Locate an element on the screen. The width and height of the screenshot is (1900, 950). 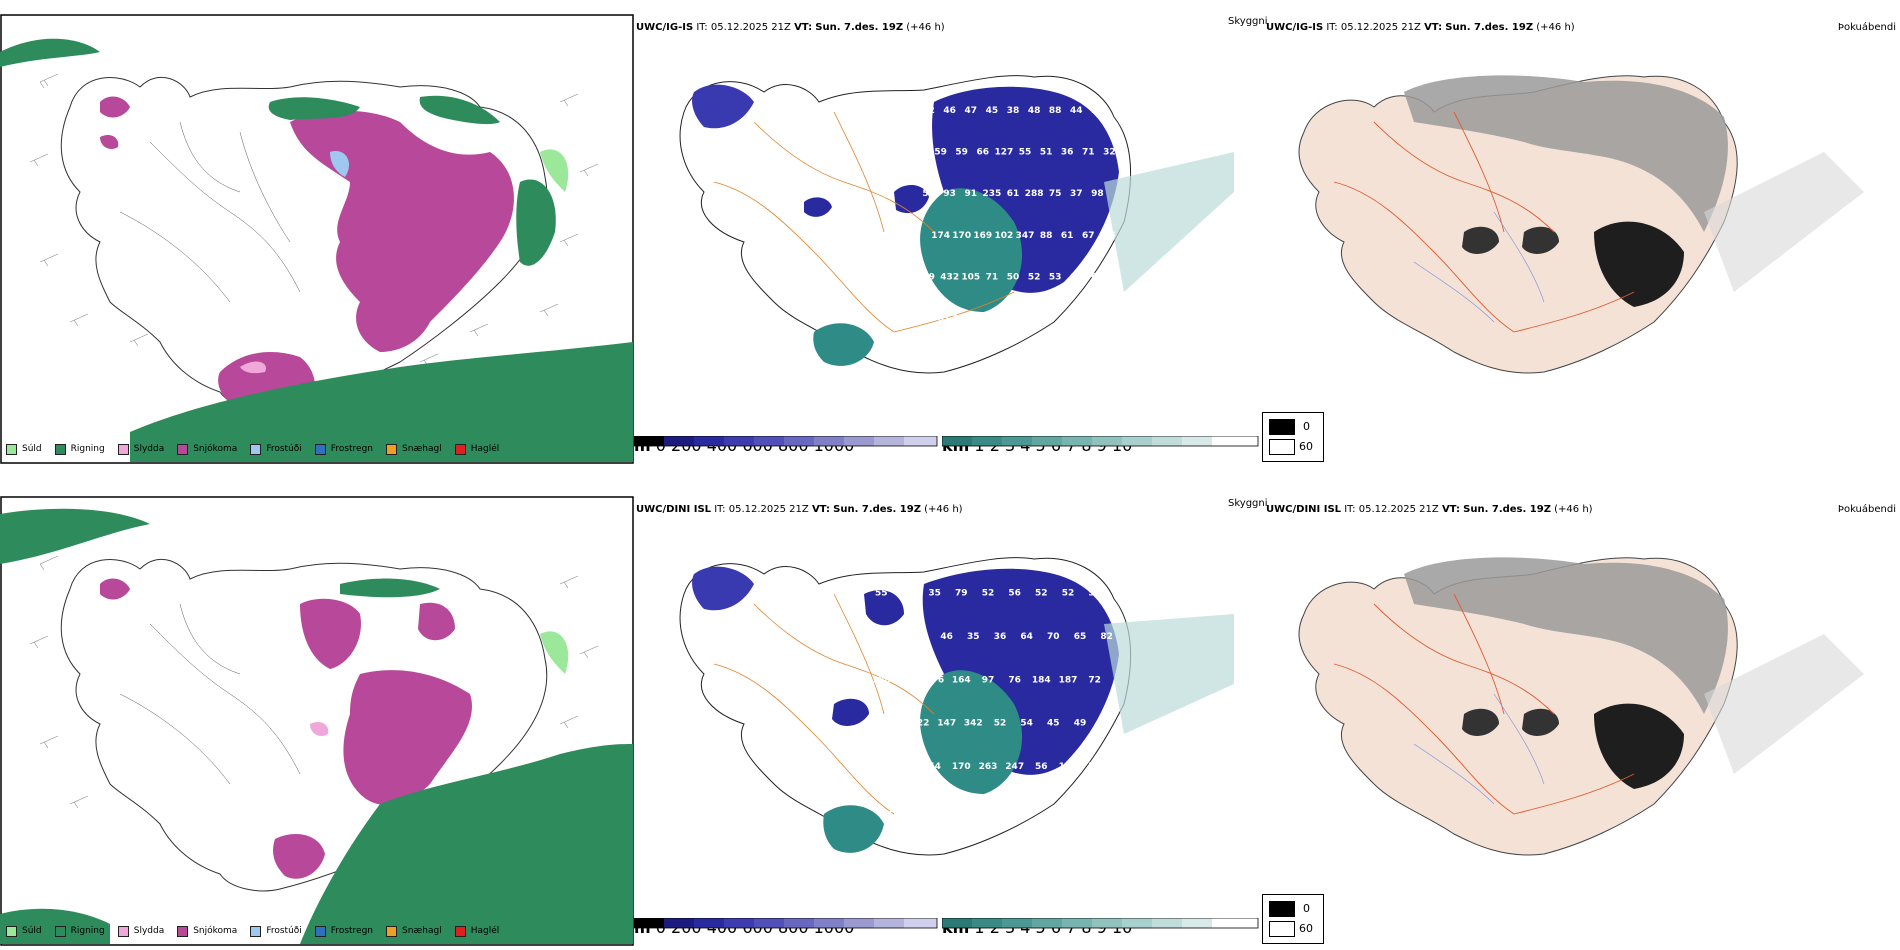
legend-item-frostudi: Frostúði is located at coordinates (276, 449).